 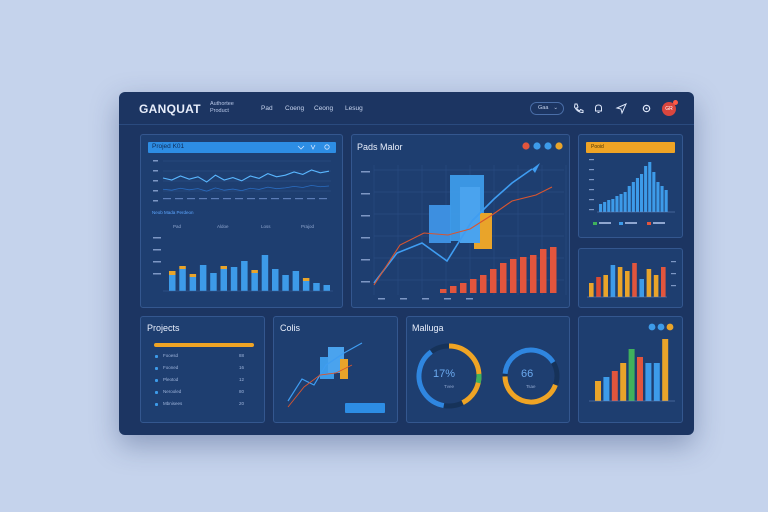 What do you see at coordinates (646, 108) in the screenshot?
I see `settings-icon` at bounding box center [646, 108].